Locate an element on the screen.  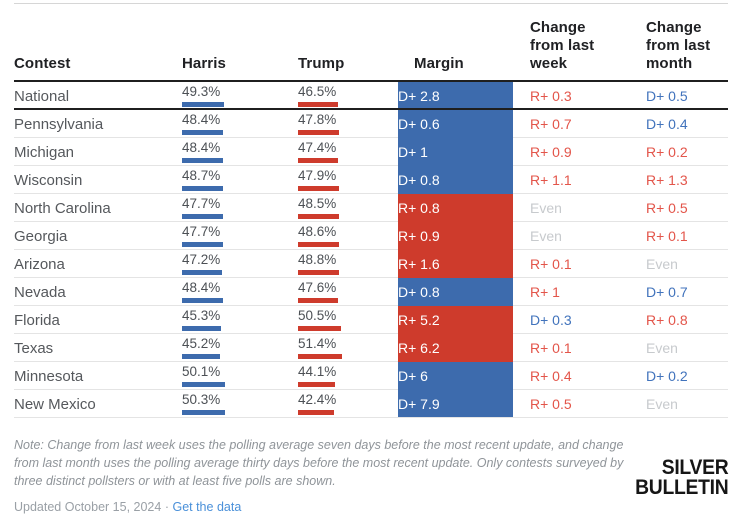
change-month-value: D+ 0.5 is located at coordinates (667, 96).